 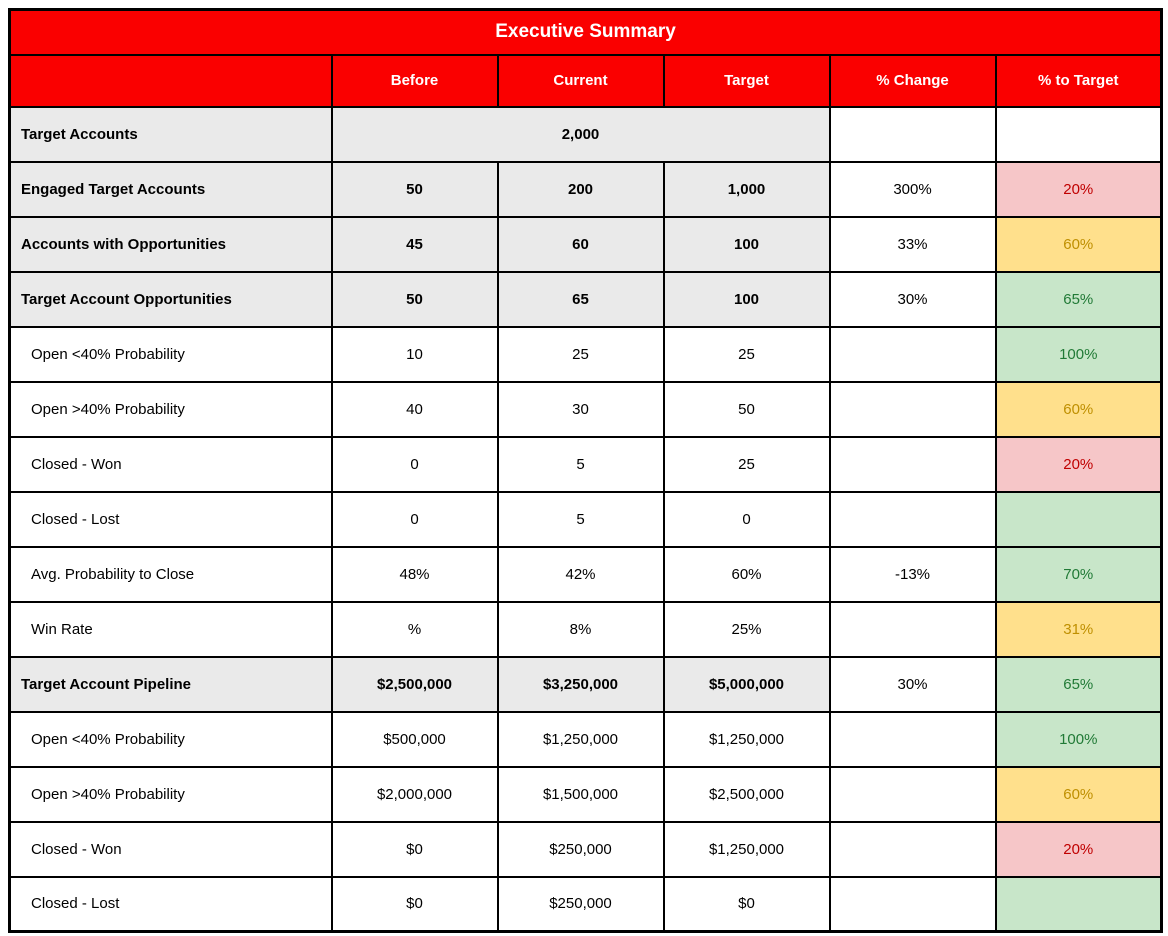 I want to click on row-label: Win Rate, so click(x=170, y=629).